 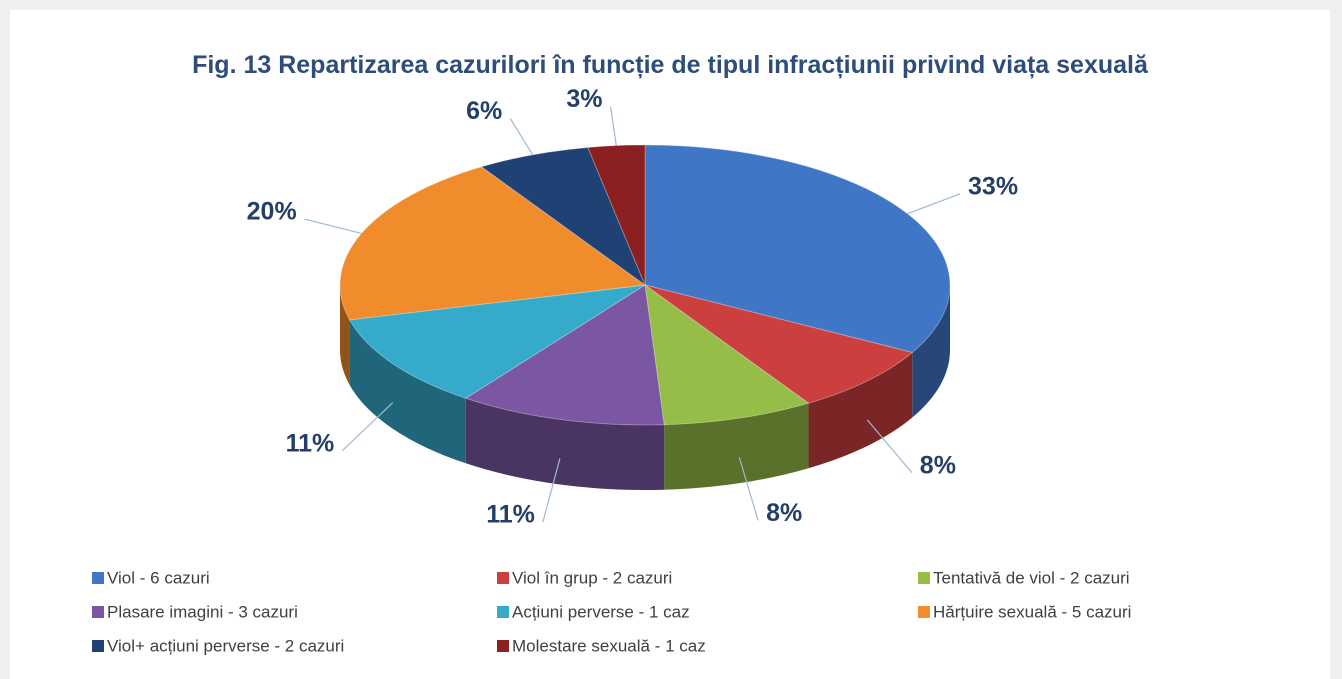 What do you see at coordinates (609, 645) in the screenshot?
I see `legend-label: Molestare sexuală - 1 caz` at bounding box center [609, 645].